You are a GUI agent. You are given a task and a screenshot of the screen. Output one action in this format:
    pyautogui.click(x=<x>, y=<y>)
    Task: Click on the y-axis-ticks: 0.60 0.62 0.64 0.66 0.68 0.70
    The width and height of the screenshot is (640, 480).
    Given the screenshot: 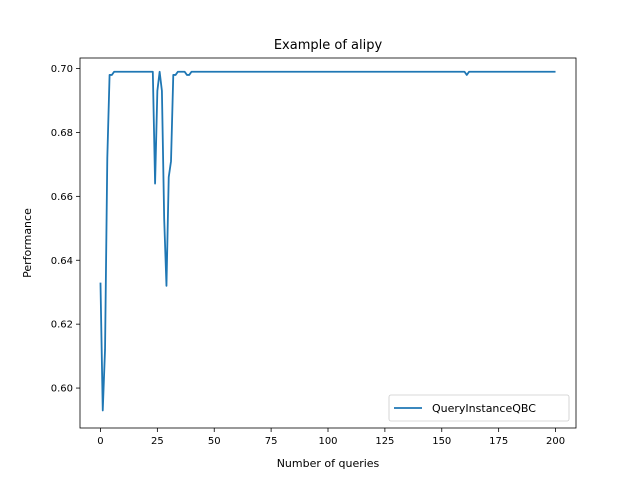 What is the action you would take?
    pyautogui.click(x=65, y=229)
    